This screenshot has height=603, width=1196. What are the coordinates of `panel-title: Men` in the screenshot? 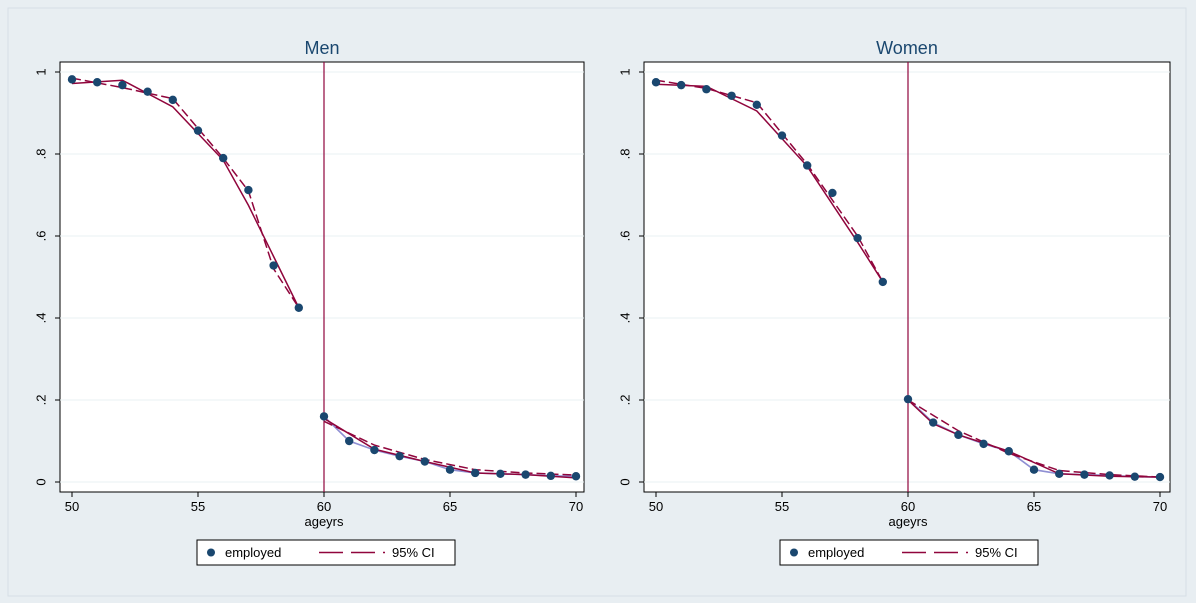 It's located at (321, 48).